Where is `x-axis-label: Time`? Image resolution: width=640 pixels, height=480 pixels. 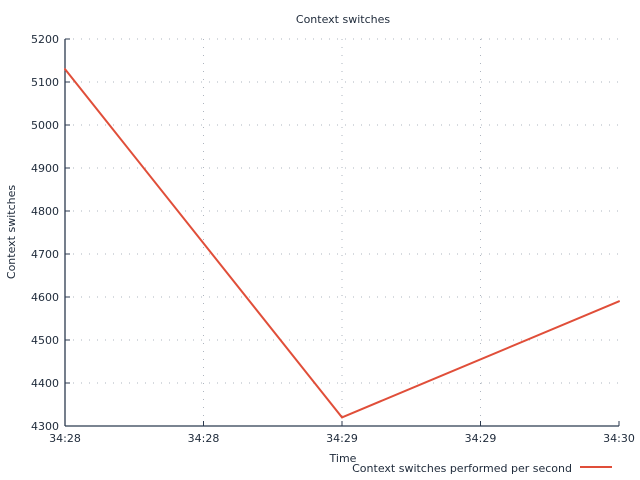
x-axis-label: Time is located at coordinates (343, 458).